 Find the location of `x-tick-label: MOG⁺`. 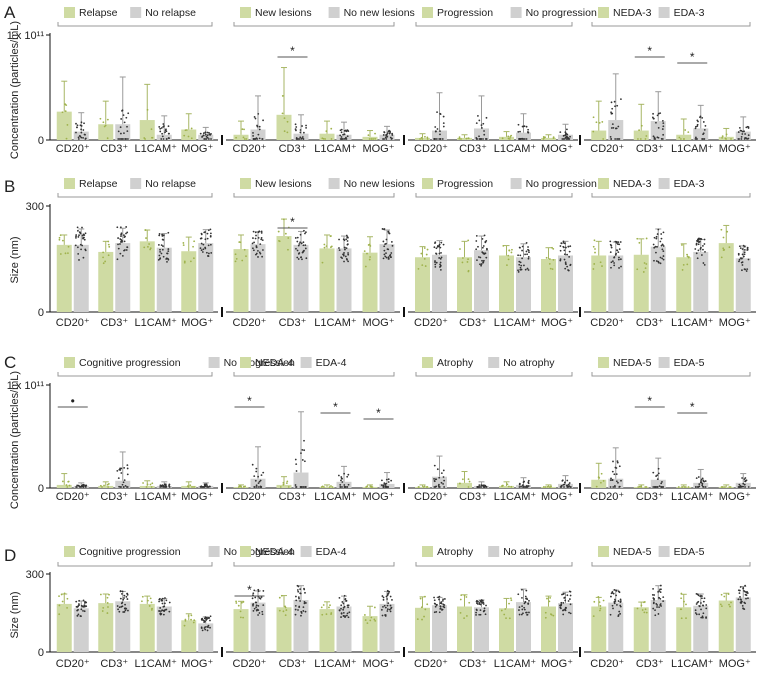

x-tick-label: MOG⁺ is located at coordinates (557, 664).